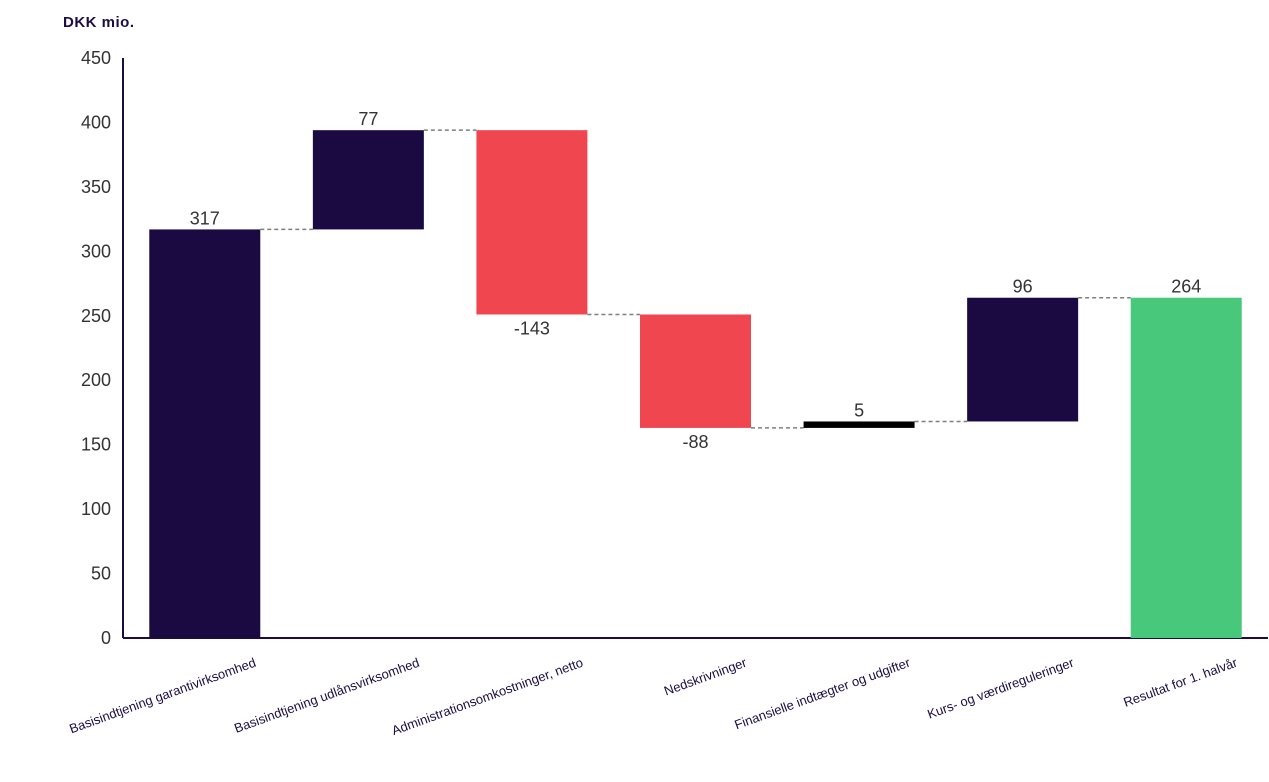 This screenshot has width=1269, height=782. Describe the element at coordinates (695, 442) in the screenshot. I see `data-label: -88` at that location.